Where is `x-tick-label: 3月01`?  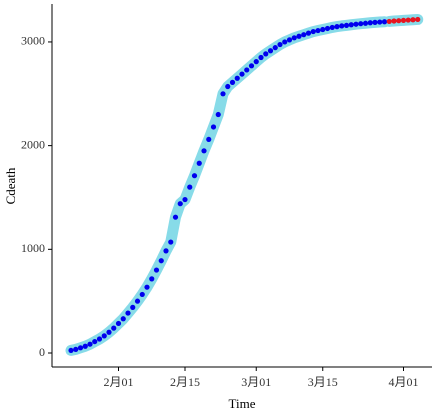 x-tick-label: 3月01 is located at coordinates (256, 382).